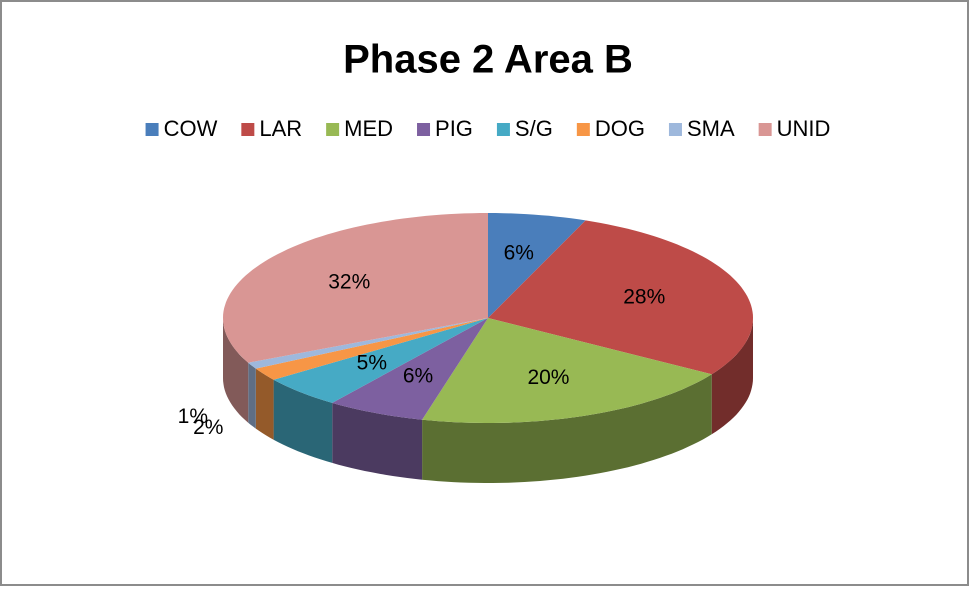 The image size is (969, 591). Describe the element at coordinates (711, 128) in the screenshot. I see `legend-label: SMA` at that location.